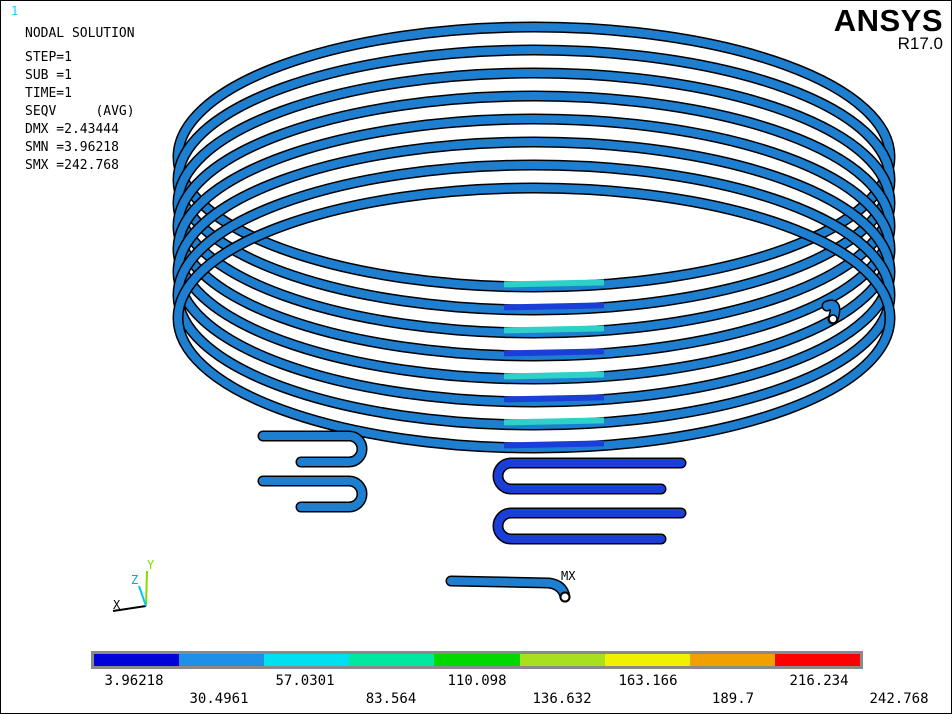 The image size is (952, 714). I want to click on left-u-bend-upper, so click(312, 449).